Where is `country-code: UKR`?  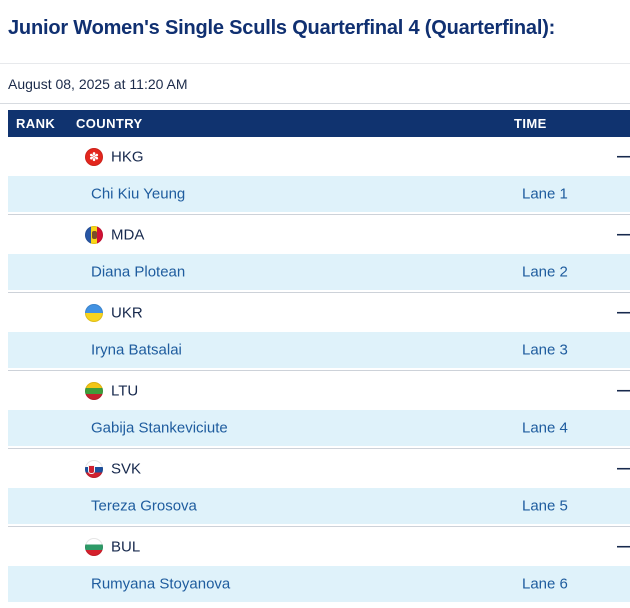 country-code: UKR is located at coordinates (127, 312).